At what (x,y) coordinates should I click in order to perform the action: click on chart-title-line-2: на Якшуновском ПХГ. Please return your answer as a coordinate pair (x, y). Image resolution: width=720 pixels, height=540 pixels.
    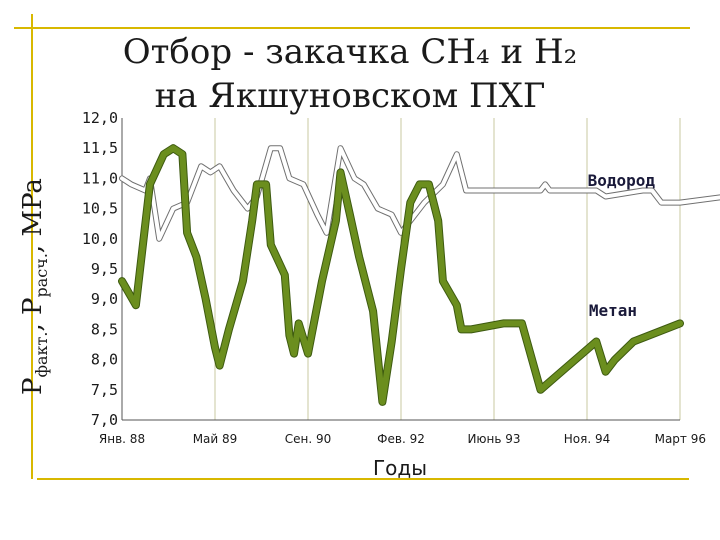
    Looking at the image, I should click on (350, 96).